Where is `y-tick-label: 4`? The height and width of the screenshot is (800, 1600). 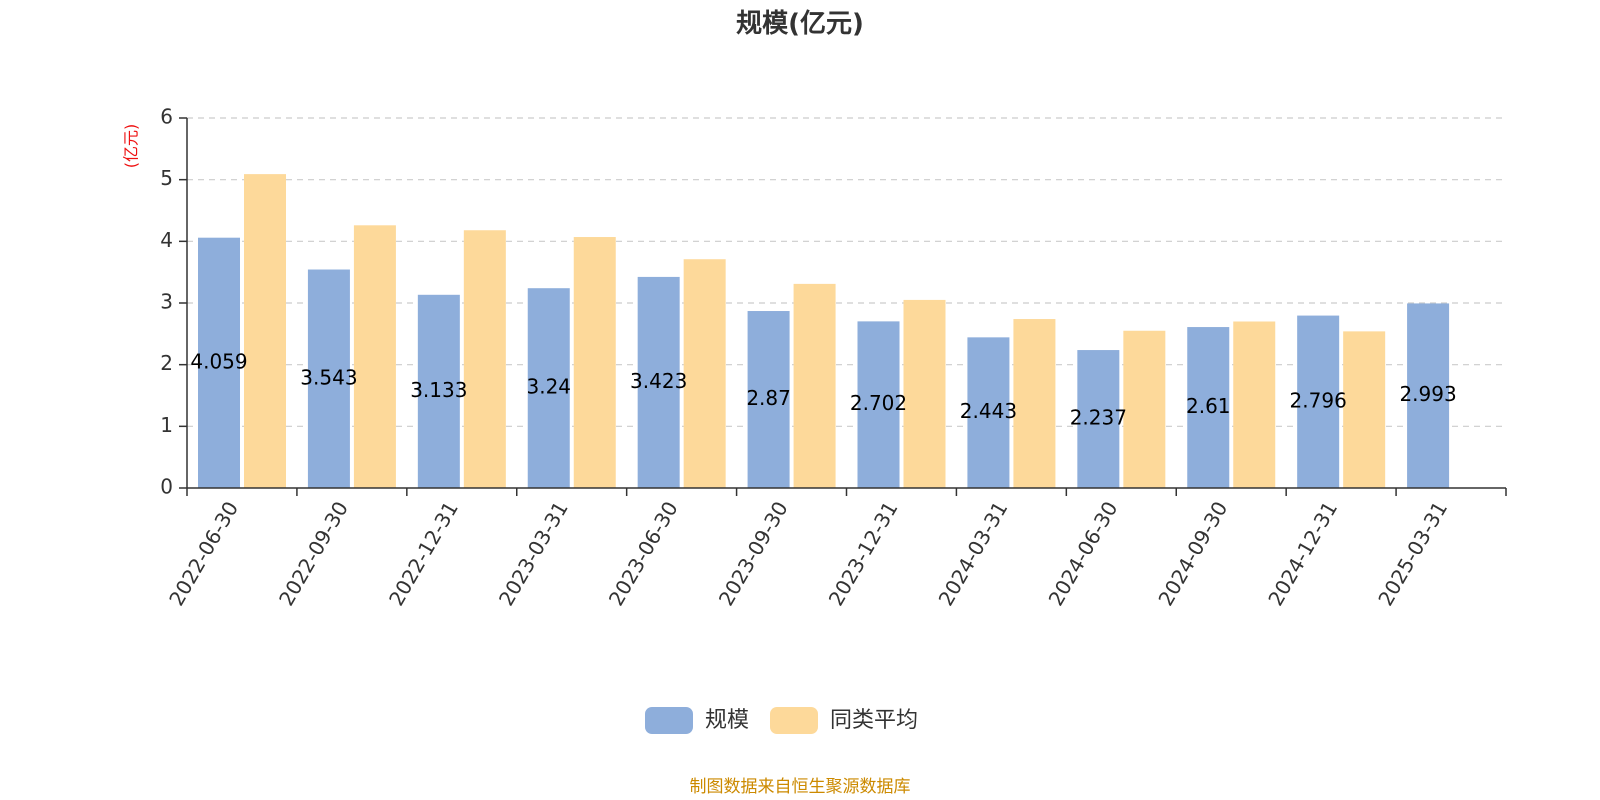
y-tick-label: 4 is located at coordinates (166, 240).